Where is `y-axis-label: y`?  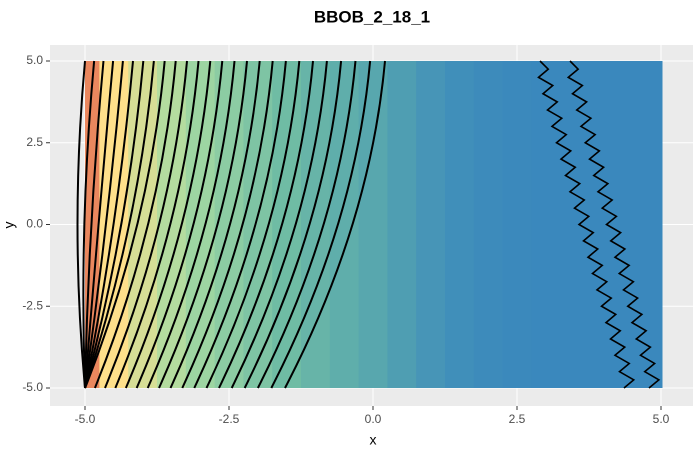
y-axis-label: y is located at coordinates (9, 225).